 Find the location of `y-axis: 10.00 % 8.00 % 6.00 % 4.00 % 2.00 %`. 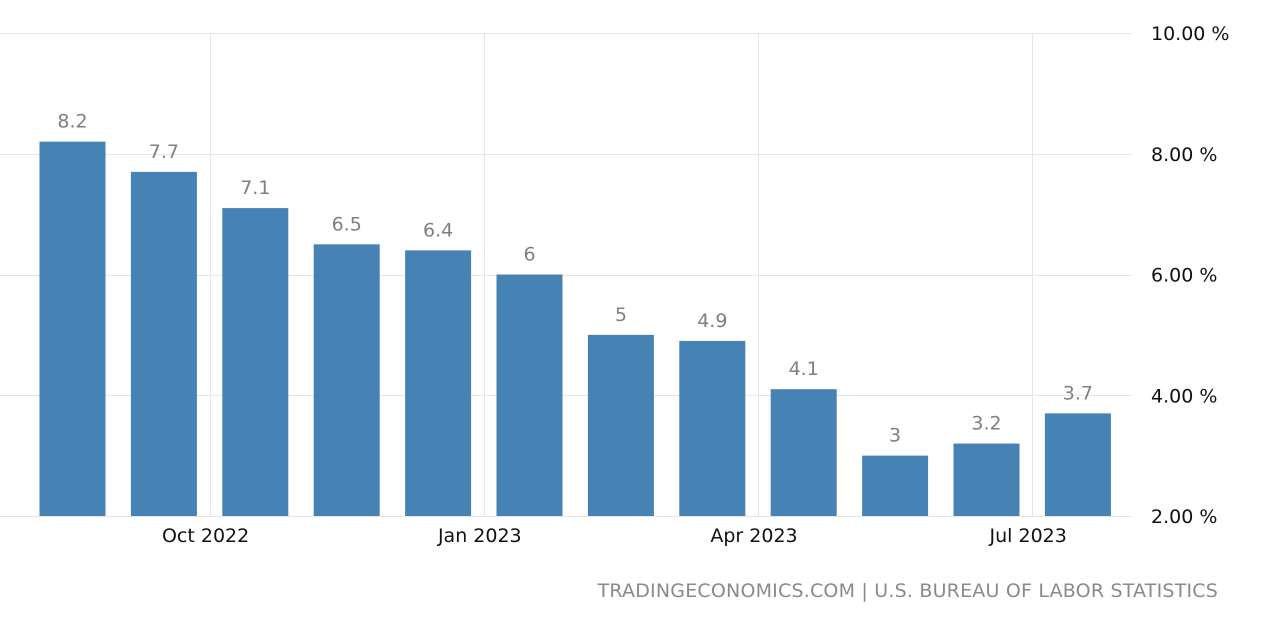

y-axis: 10.00 % 8.00 % 6.00 % 4.00 % 2.00 % is located at coordinates (1190, 275).